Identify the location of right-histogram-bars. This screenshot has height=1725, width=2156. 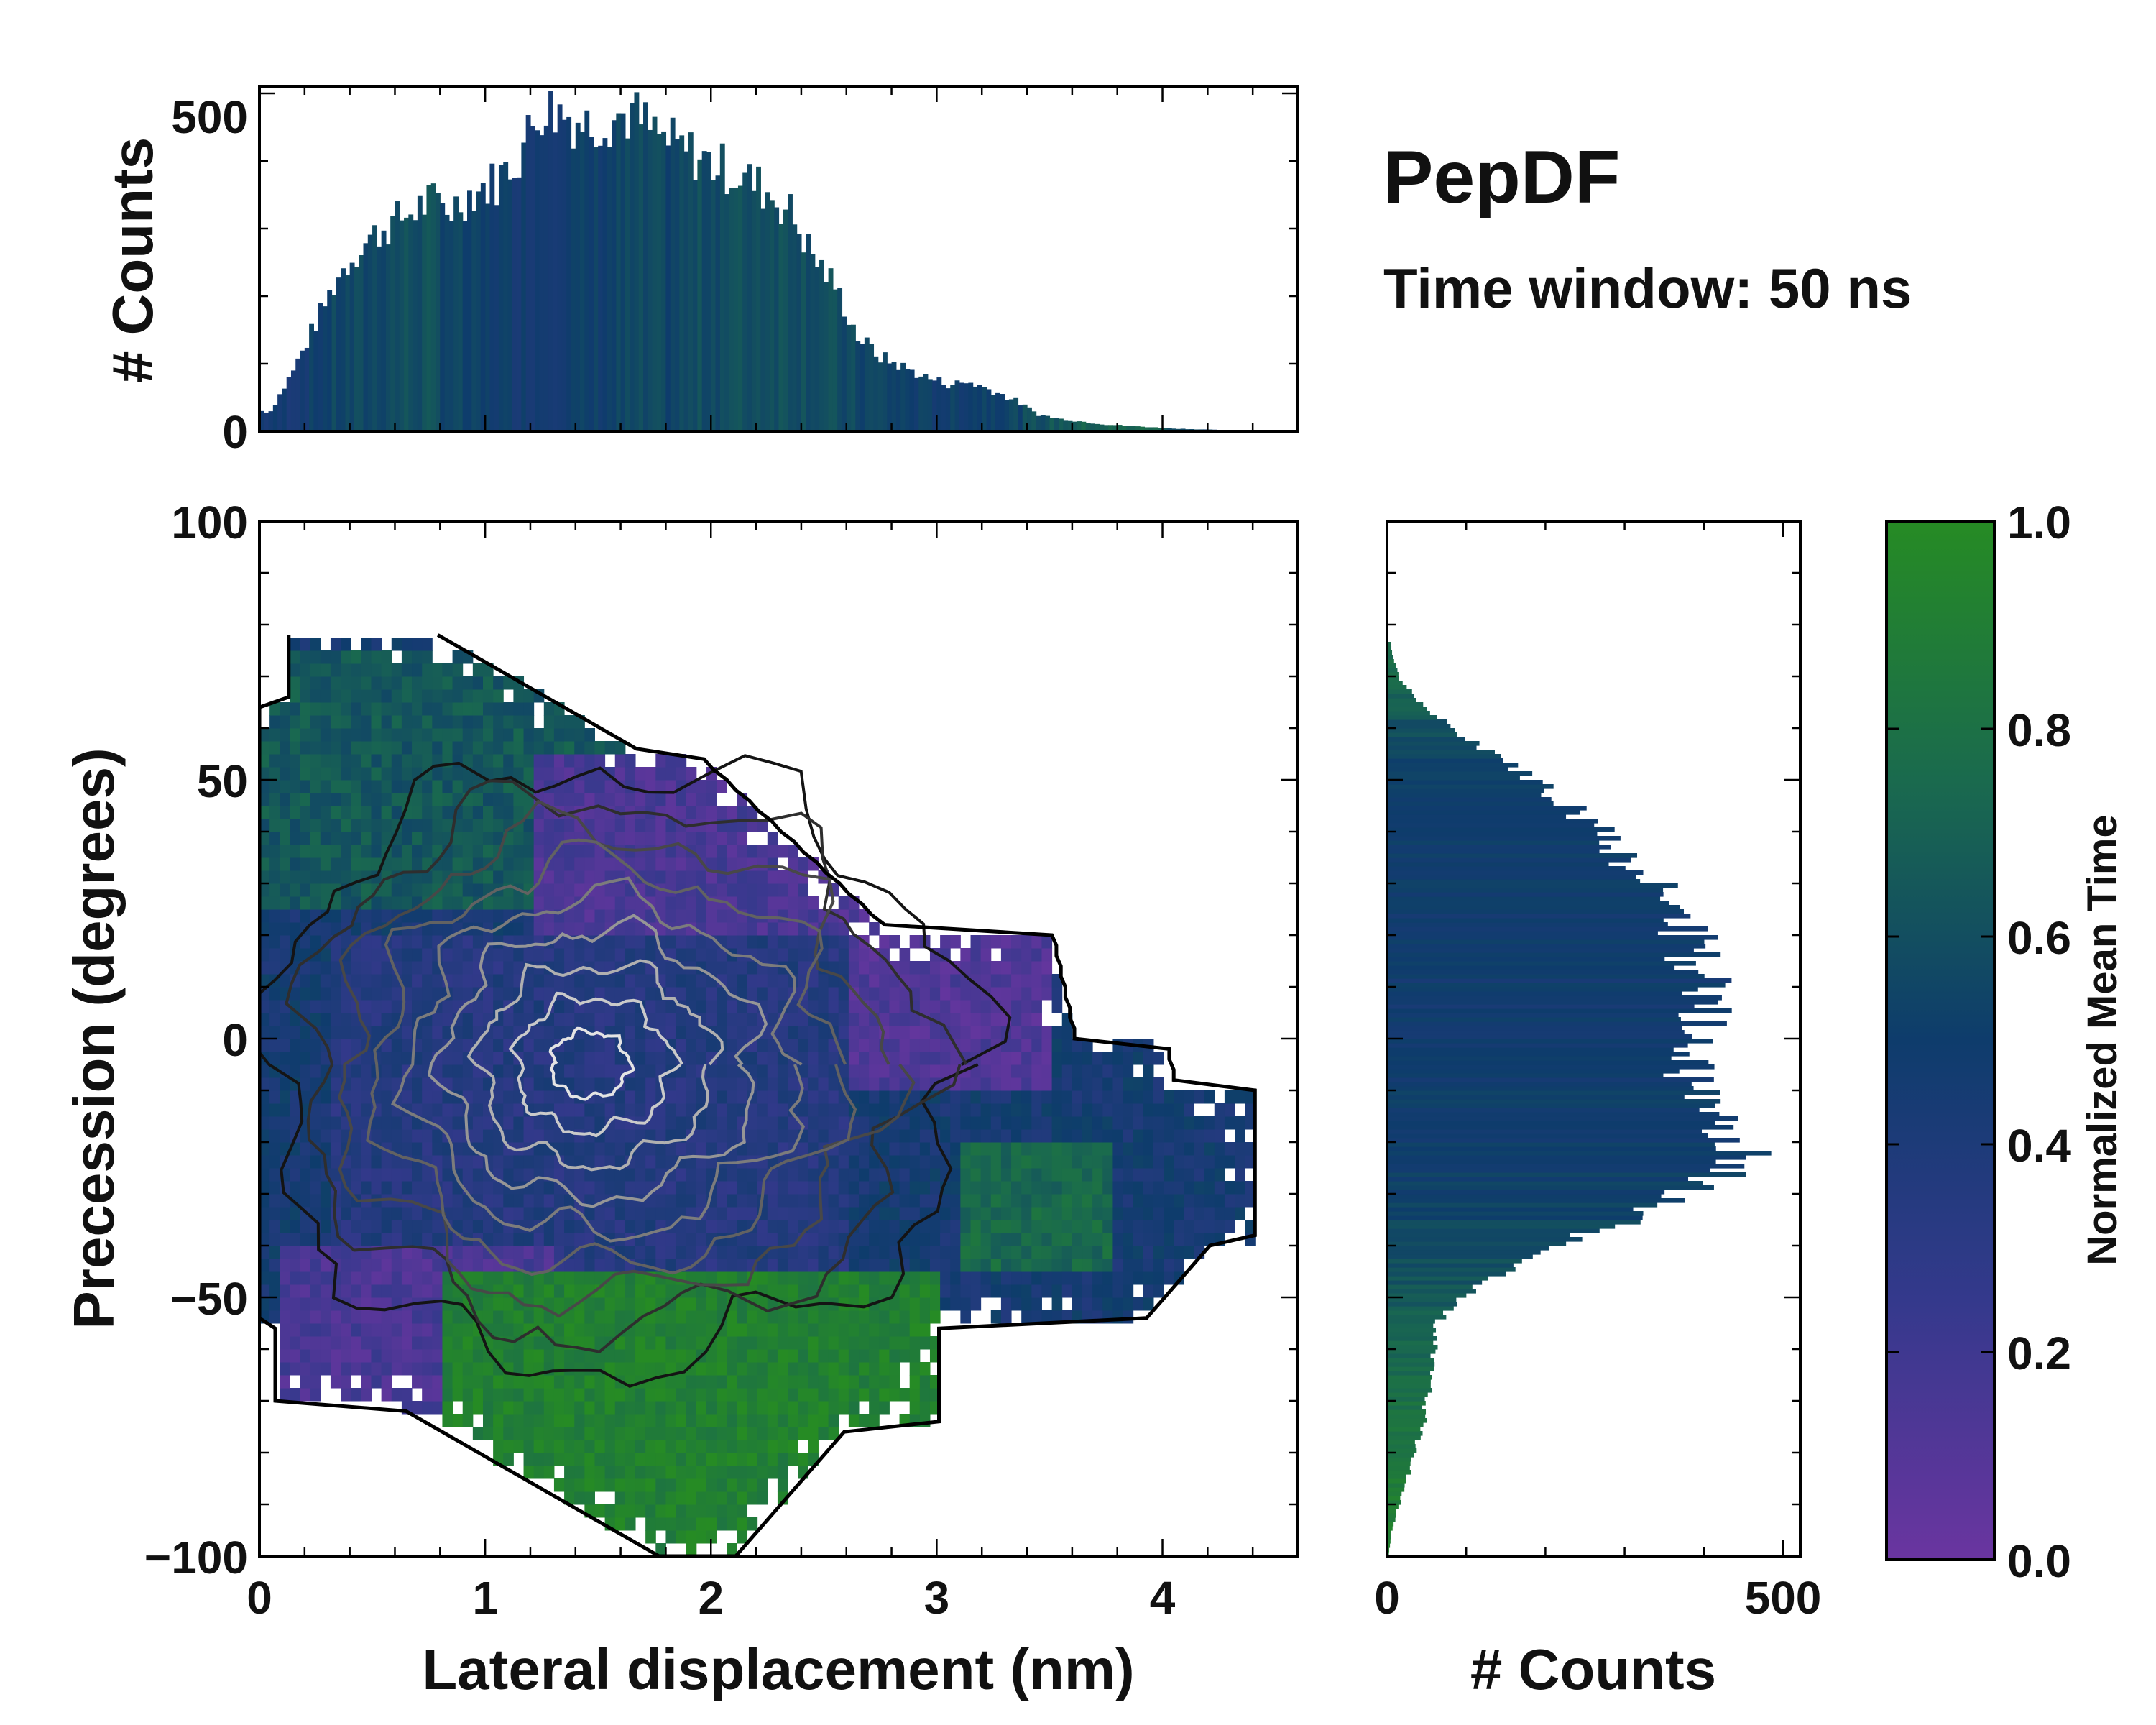
(1579, 1099).